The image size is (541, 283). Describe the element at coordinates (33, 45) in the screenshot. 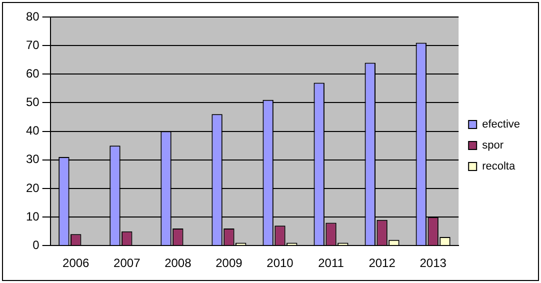

I see `y-tick-label: 70` at that location.